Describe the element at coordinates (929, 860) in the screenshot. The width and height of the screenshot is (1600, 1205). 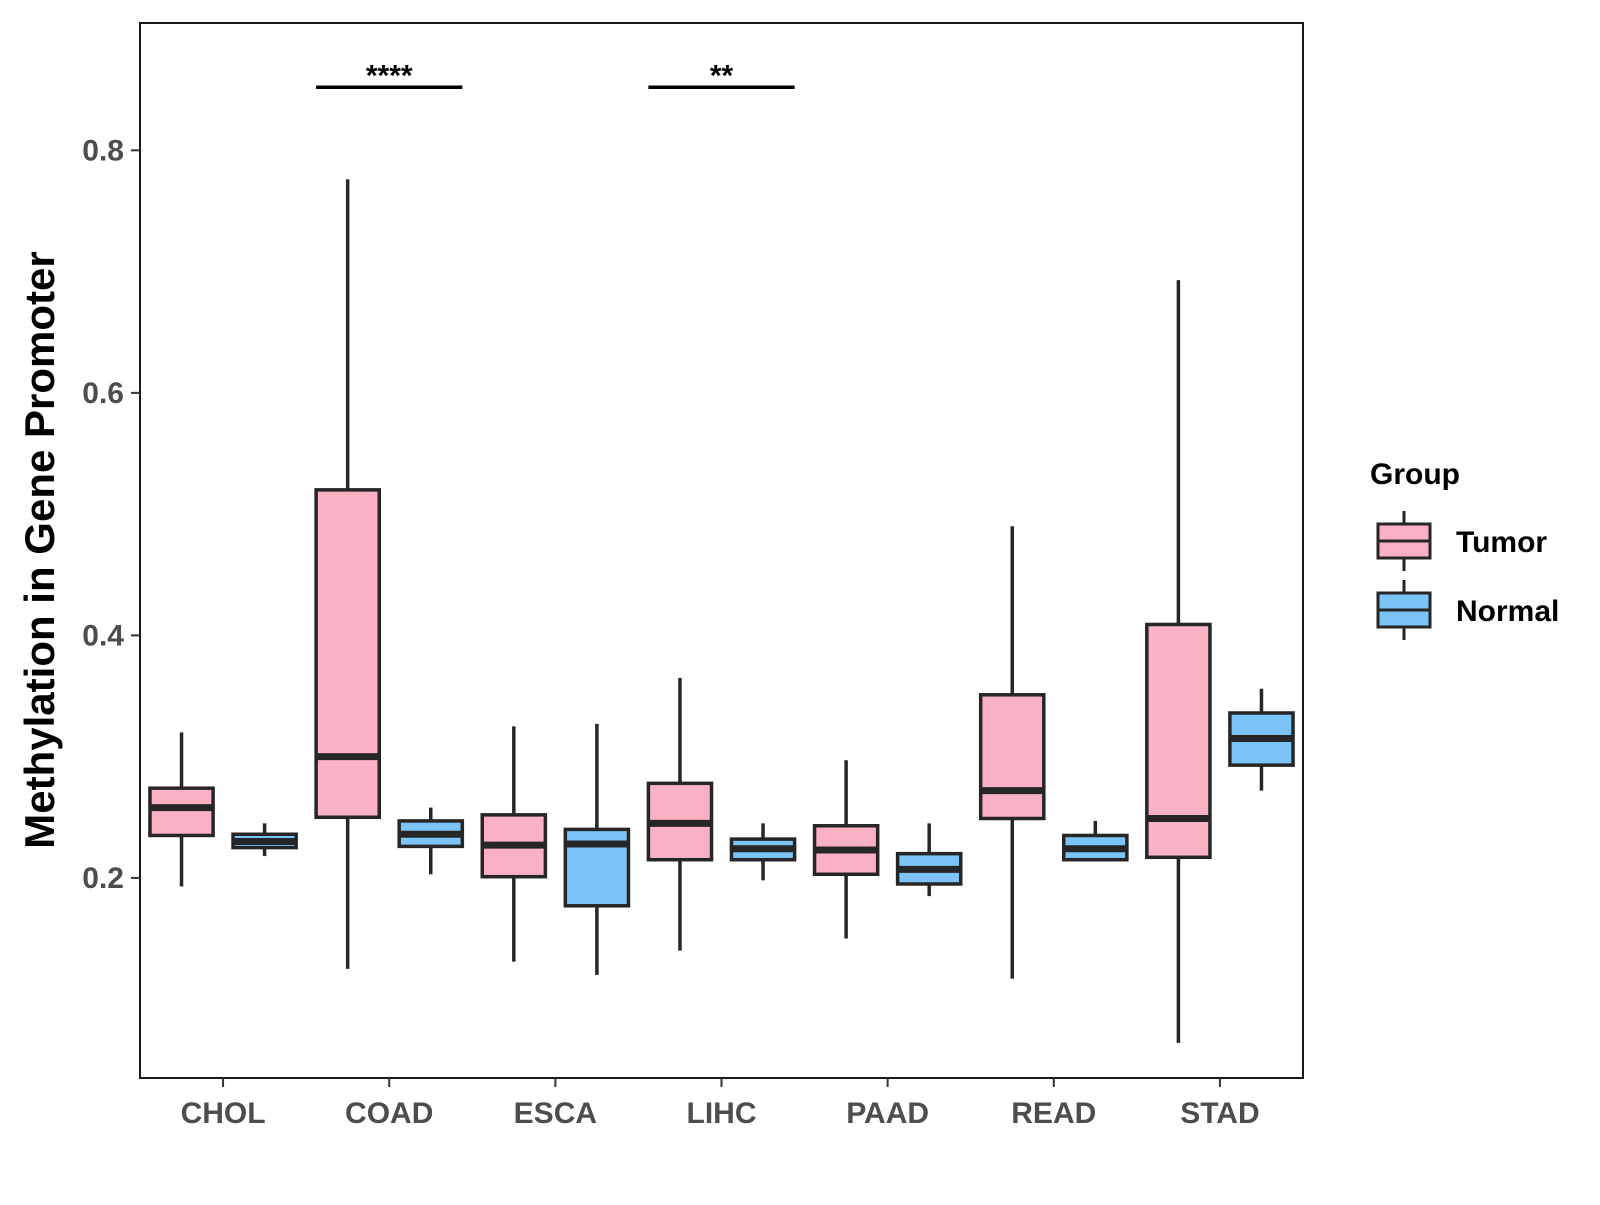
I see `box-normal-paad` at that location.